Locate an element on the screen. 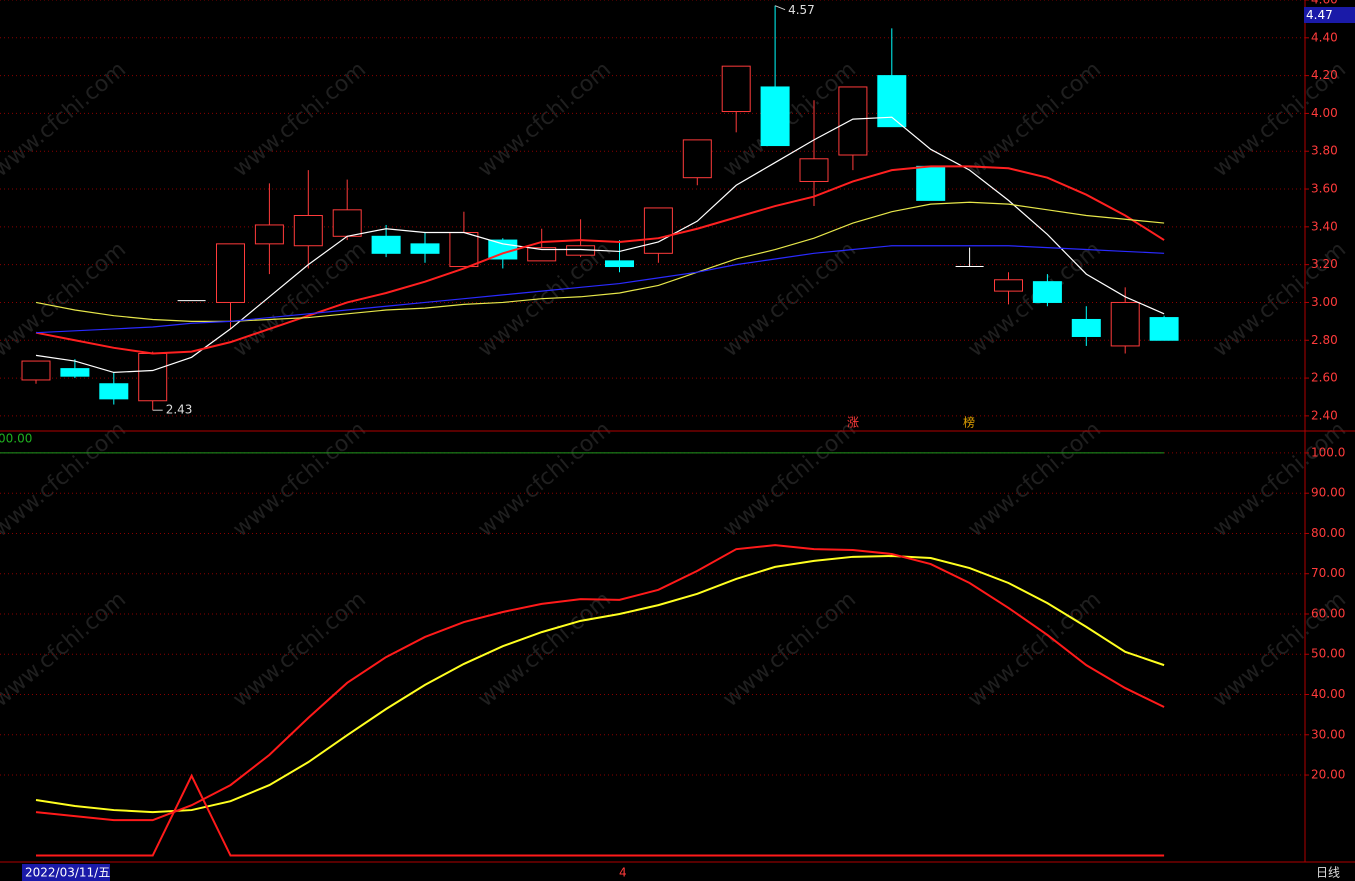 This screenshot has width=1355, height=881. y-tick-label: 4.60 is located at coordinates (1324, 3).